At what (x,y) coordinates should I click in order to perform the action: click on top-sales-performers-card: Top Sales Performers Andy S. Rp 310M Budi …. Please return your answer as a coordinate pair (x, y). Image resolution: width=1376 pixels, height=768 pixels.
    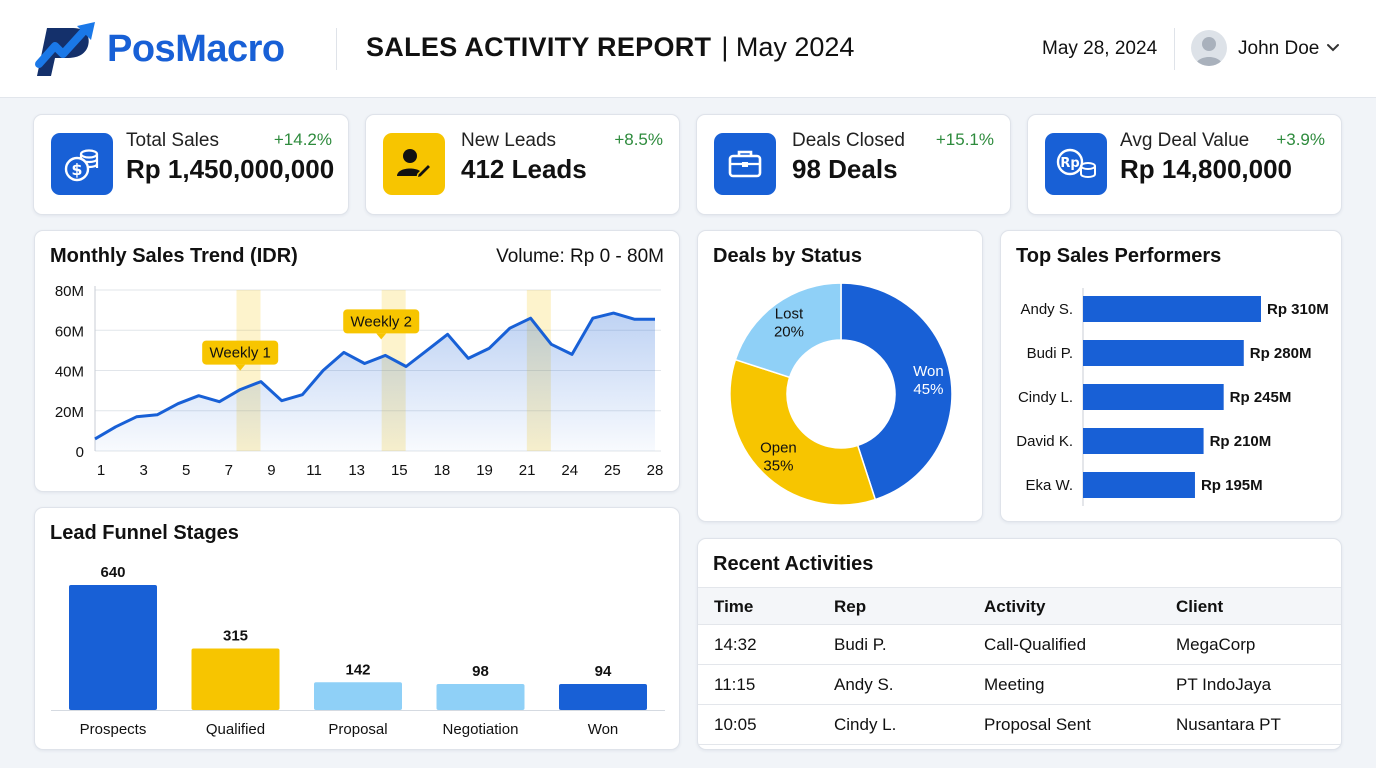
    Looking at the image, I should click on (1171, 376).